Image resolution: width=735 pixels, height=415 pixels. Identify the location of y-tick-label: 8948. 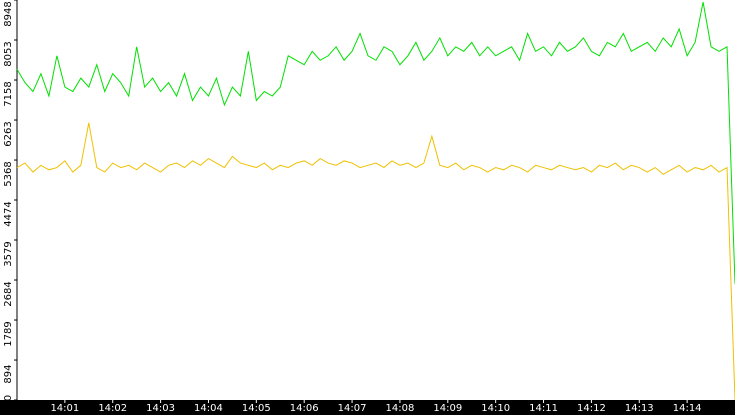
(8, 13).